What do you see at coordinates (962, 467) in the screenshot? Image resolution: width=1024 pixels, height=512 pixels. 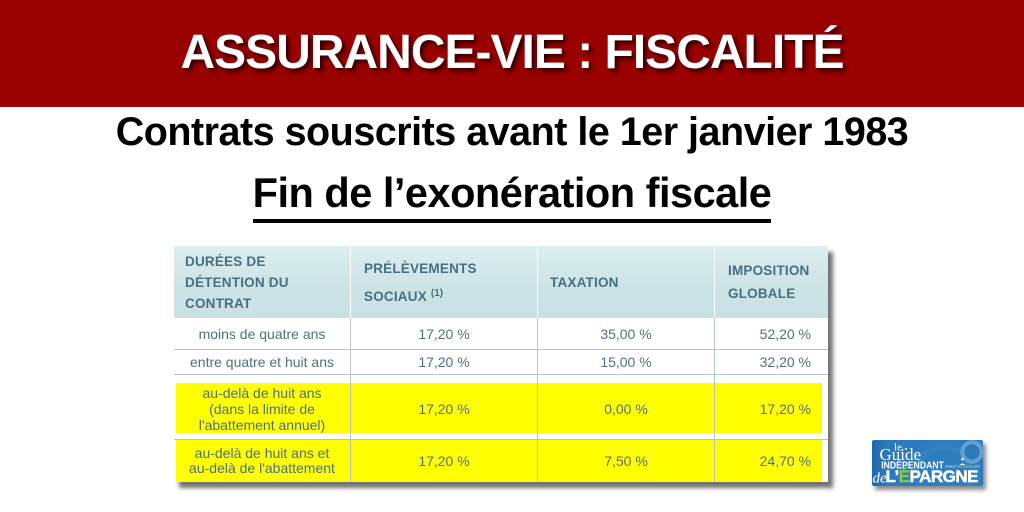 I see `svg-text: FranceTransactions.com` at bounding box center [962, 467].